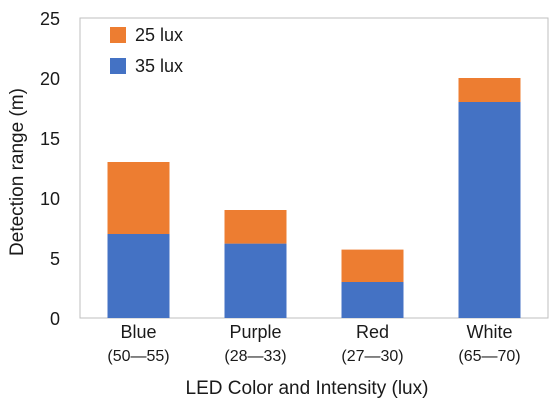 This screenshot has width=550, height=416. Describe the element at coordinates (138, 276) in the screenshot. I see `bar-blue-35-lux` at that location.